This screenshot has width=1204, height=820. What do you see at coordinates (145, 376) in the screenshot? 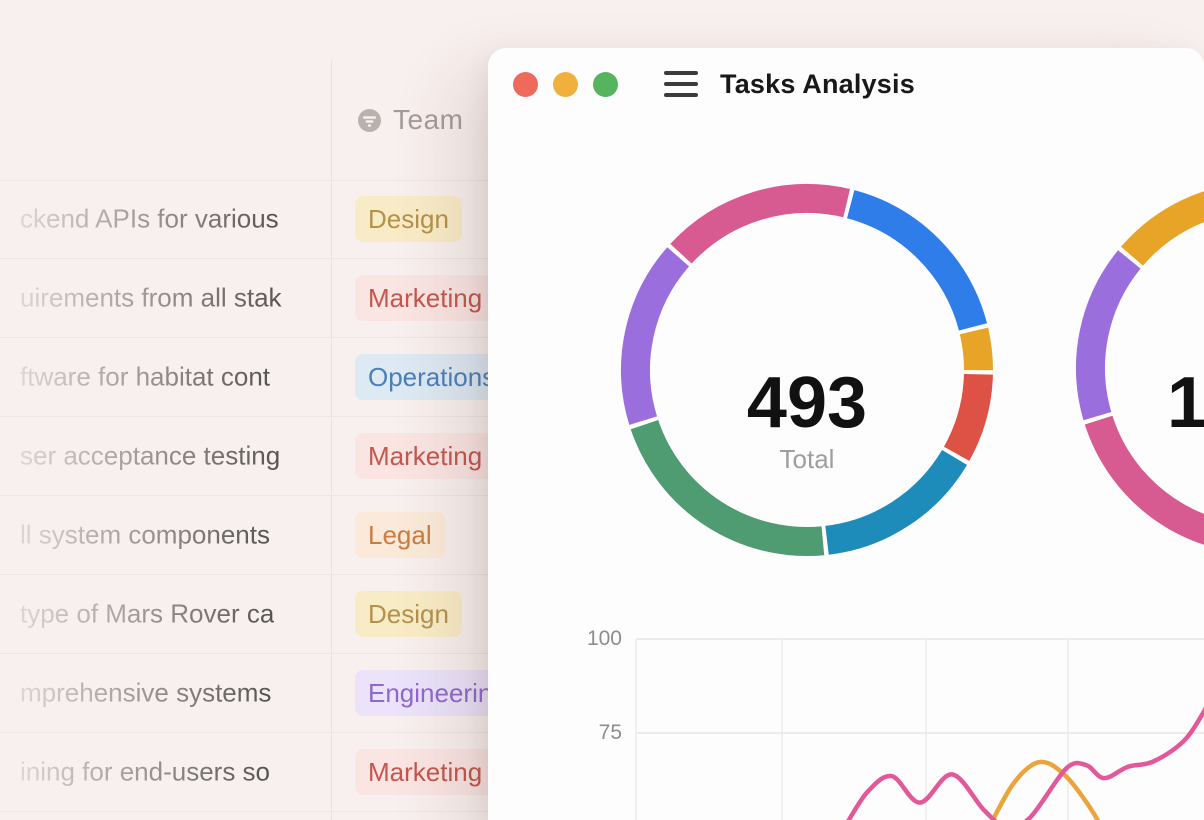
I see `task-title: ftware for habitat cont` at bounding box center [145, 376].